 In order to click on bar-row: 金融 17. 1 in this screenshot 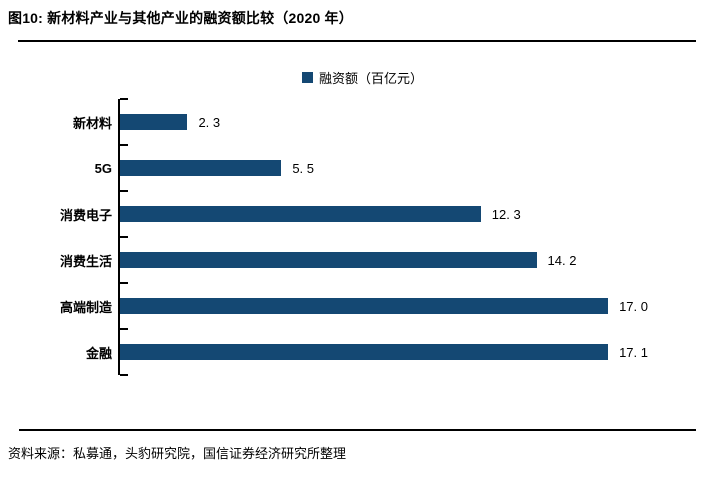, I will do `click(367, 351)`.